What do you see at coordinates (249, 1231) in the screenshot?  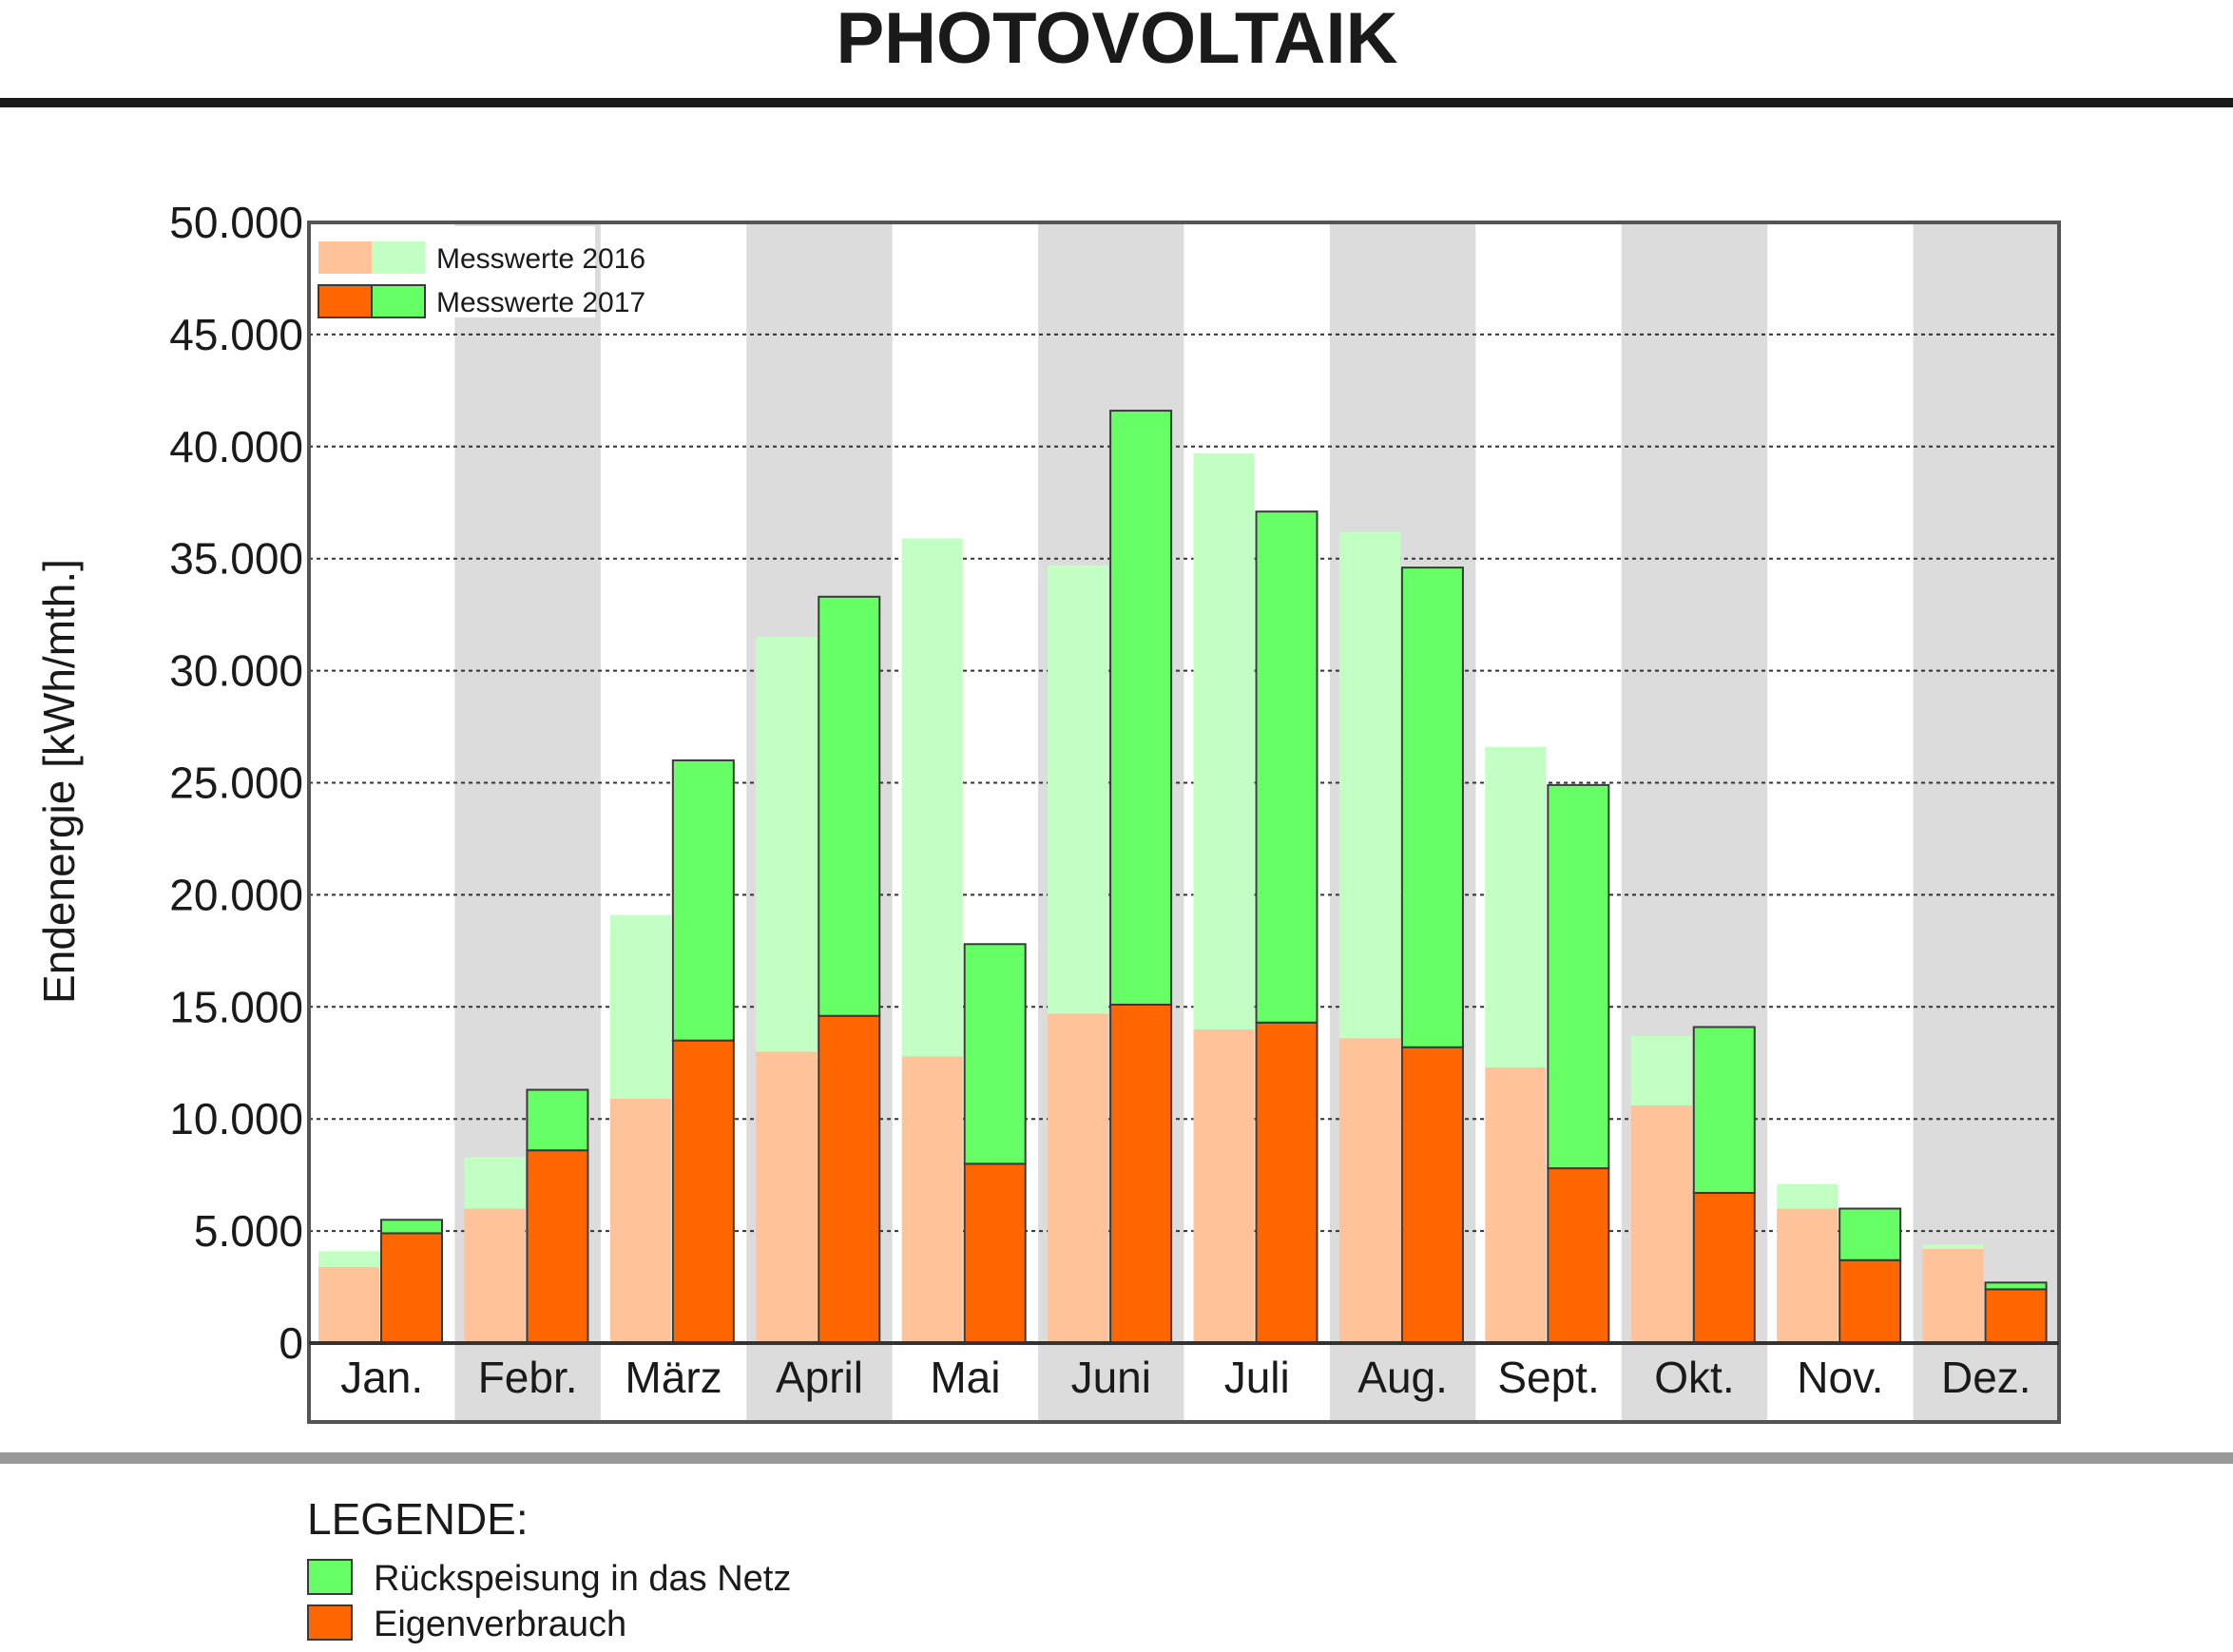 I see `y-tick-label: 5.000` at bounding box center [249, 1231].